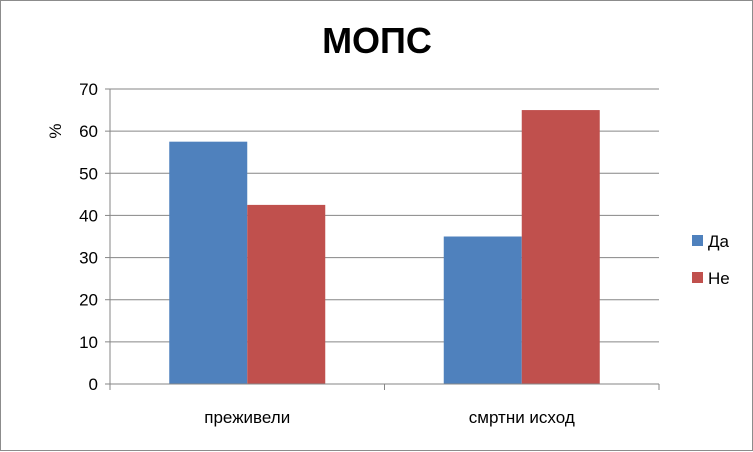  Describe the element at coordinates (719, 278) in the screenshot. I see `legend-label-ne: Не` at that location.